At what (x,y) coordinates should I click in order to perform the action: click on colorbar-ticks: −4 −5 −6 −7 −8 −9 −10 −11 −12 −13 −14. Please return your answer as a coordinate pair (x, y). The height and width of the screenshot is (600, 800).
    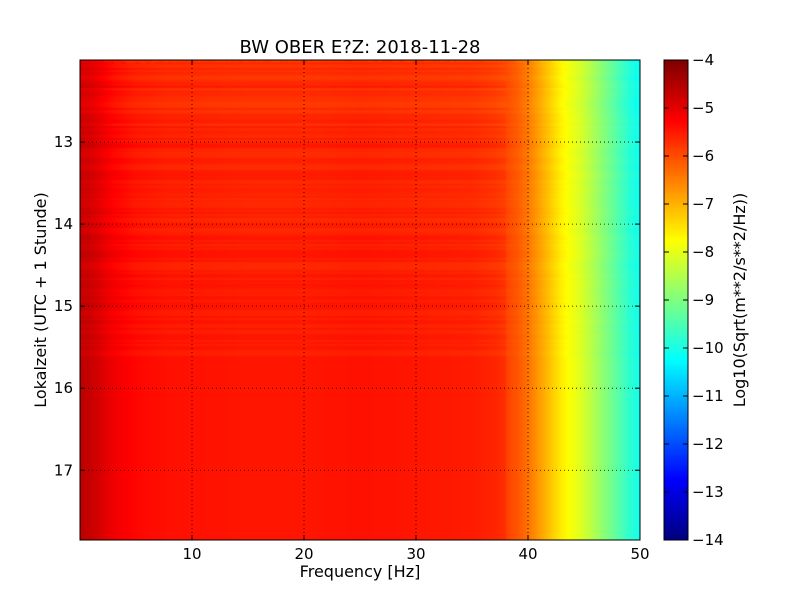
    Looking at the image, I should click on (694, 300).